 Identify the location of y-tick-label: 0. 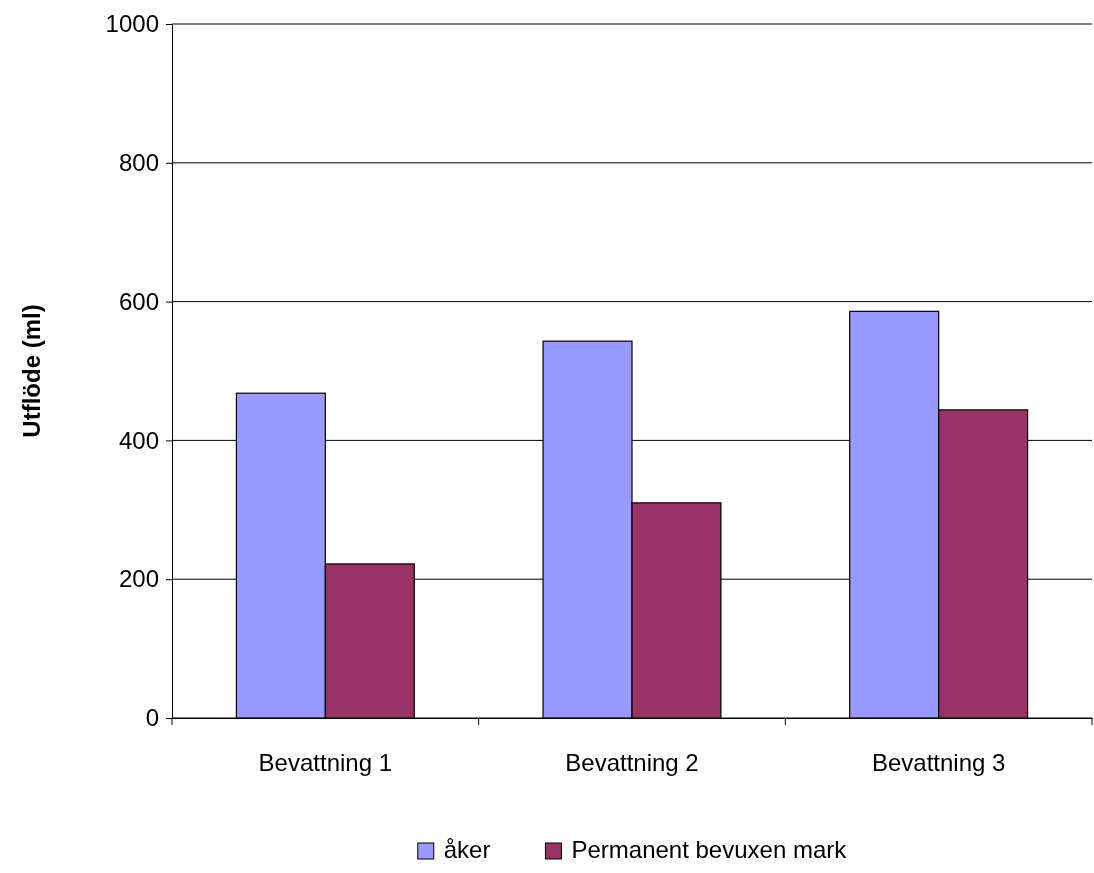
(152, 718).